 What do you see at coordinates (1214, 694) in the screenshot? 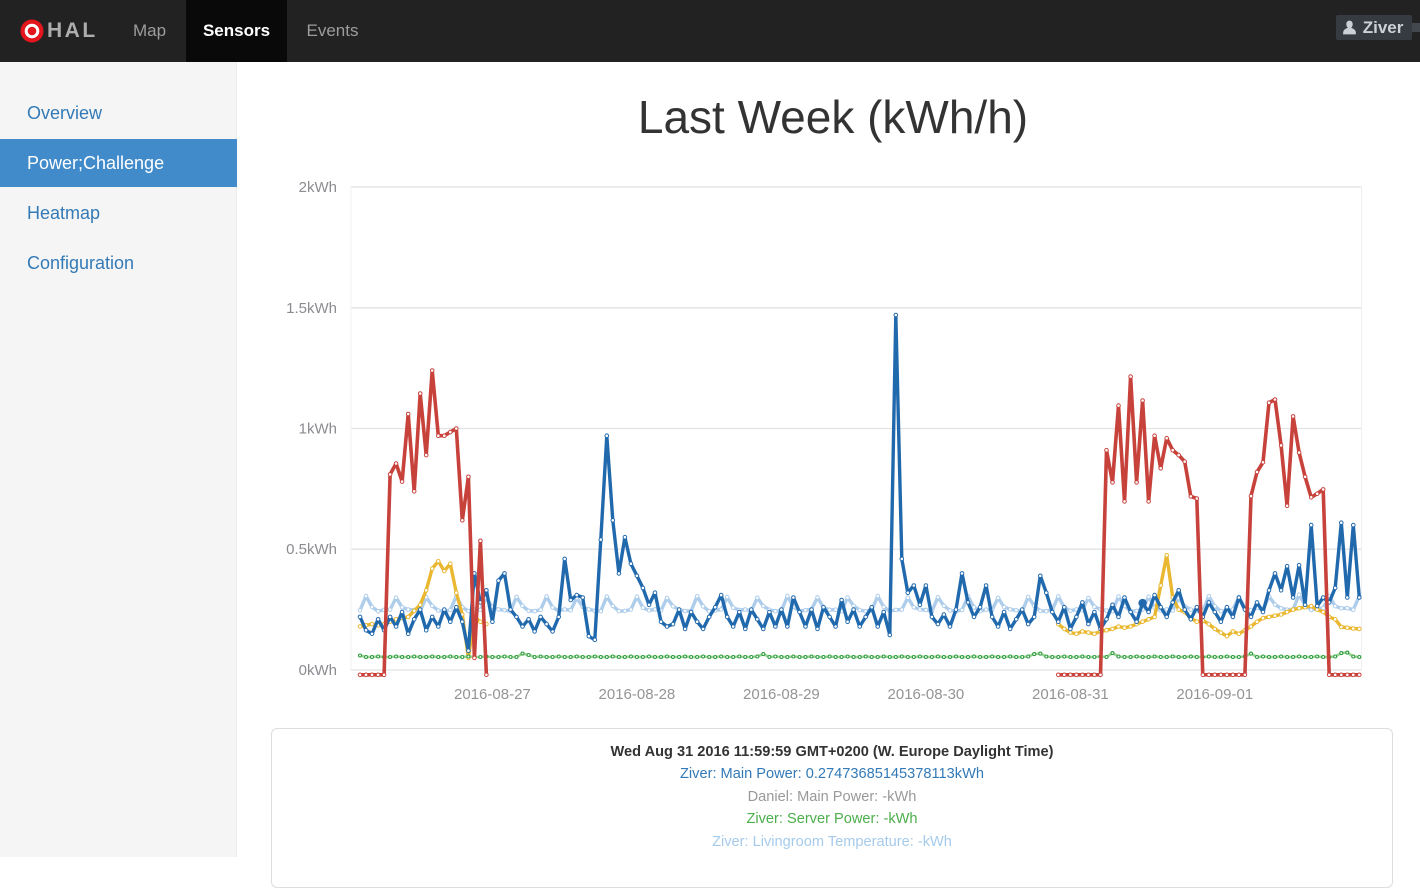
I see `svg-text: 2016-09-01` at bounding box center [1214, 694].